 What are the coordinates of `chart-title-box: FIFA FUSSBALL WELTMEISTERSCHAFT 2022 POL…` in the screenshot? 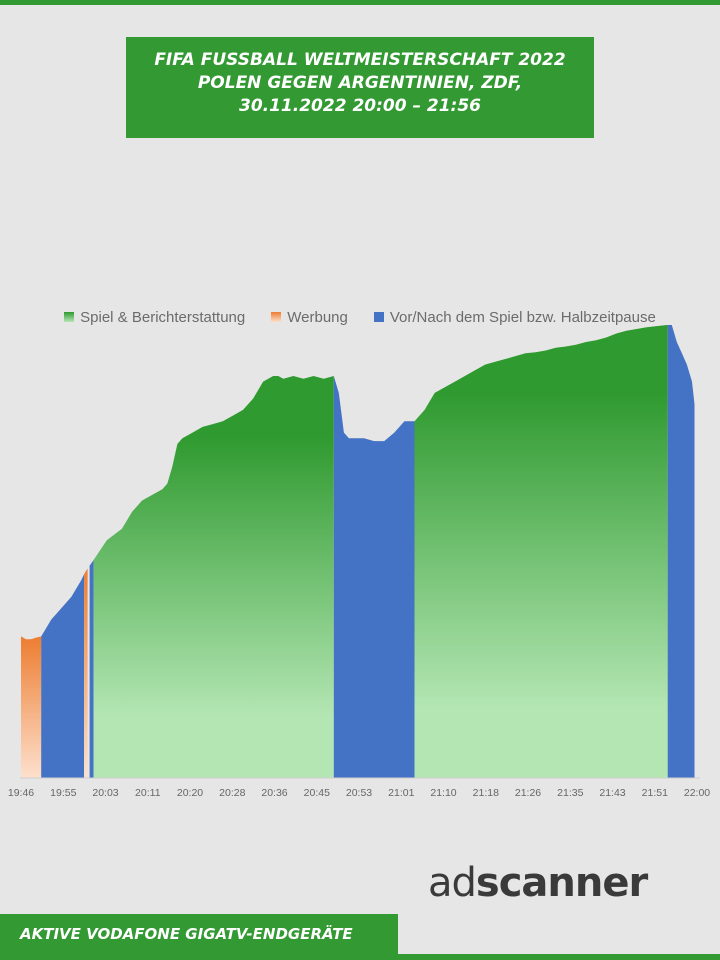 It's located at (360, 87).